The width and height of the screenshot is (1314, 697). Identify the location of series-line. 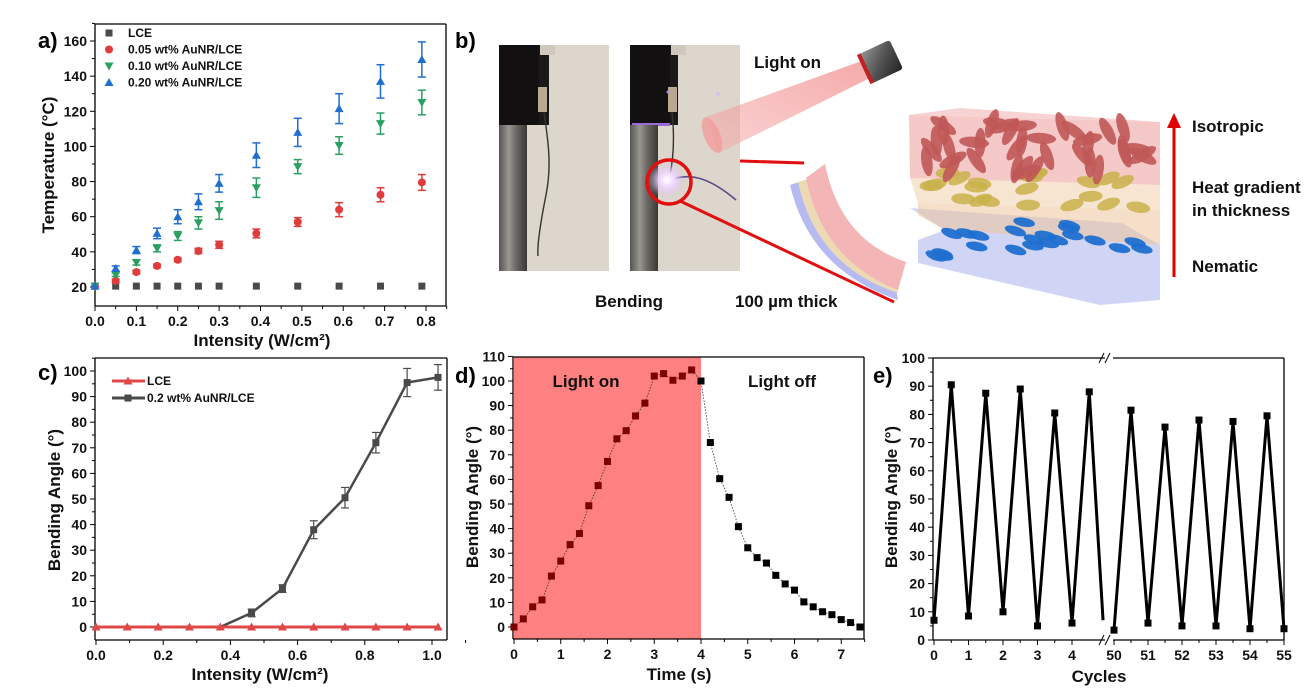
(1018, 505).